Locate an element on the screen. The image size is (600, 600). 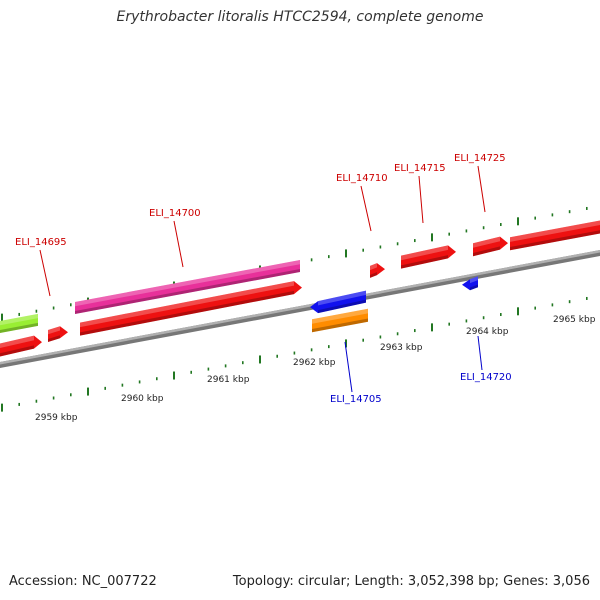
scale-label-2962: 2962 kbp is located at coordinates (314, 363).